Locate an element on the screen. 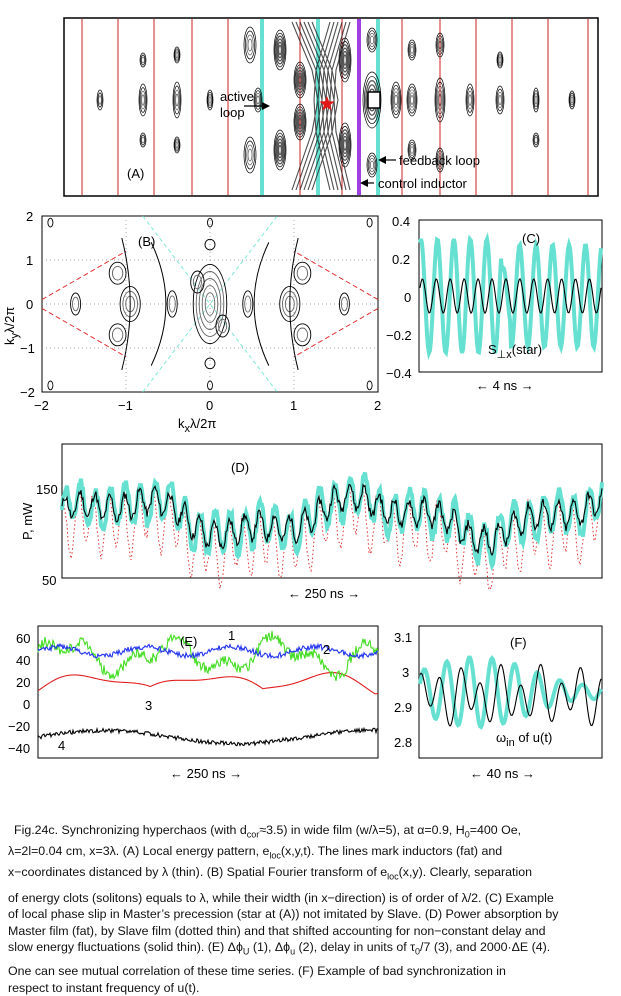 The width and height of the screenshot is (621, 996). f-series-slave is located at coordinates (510, 695).